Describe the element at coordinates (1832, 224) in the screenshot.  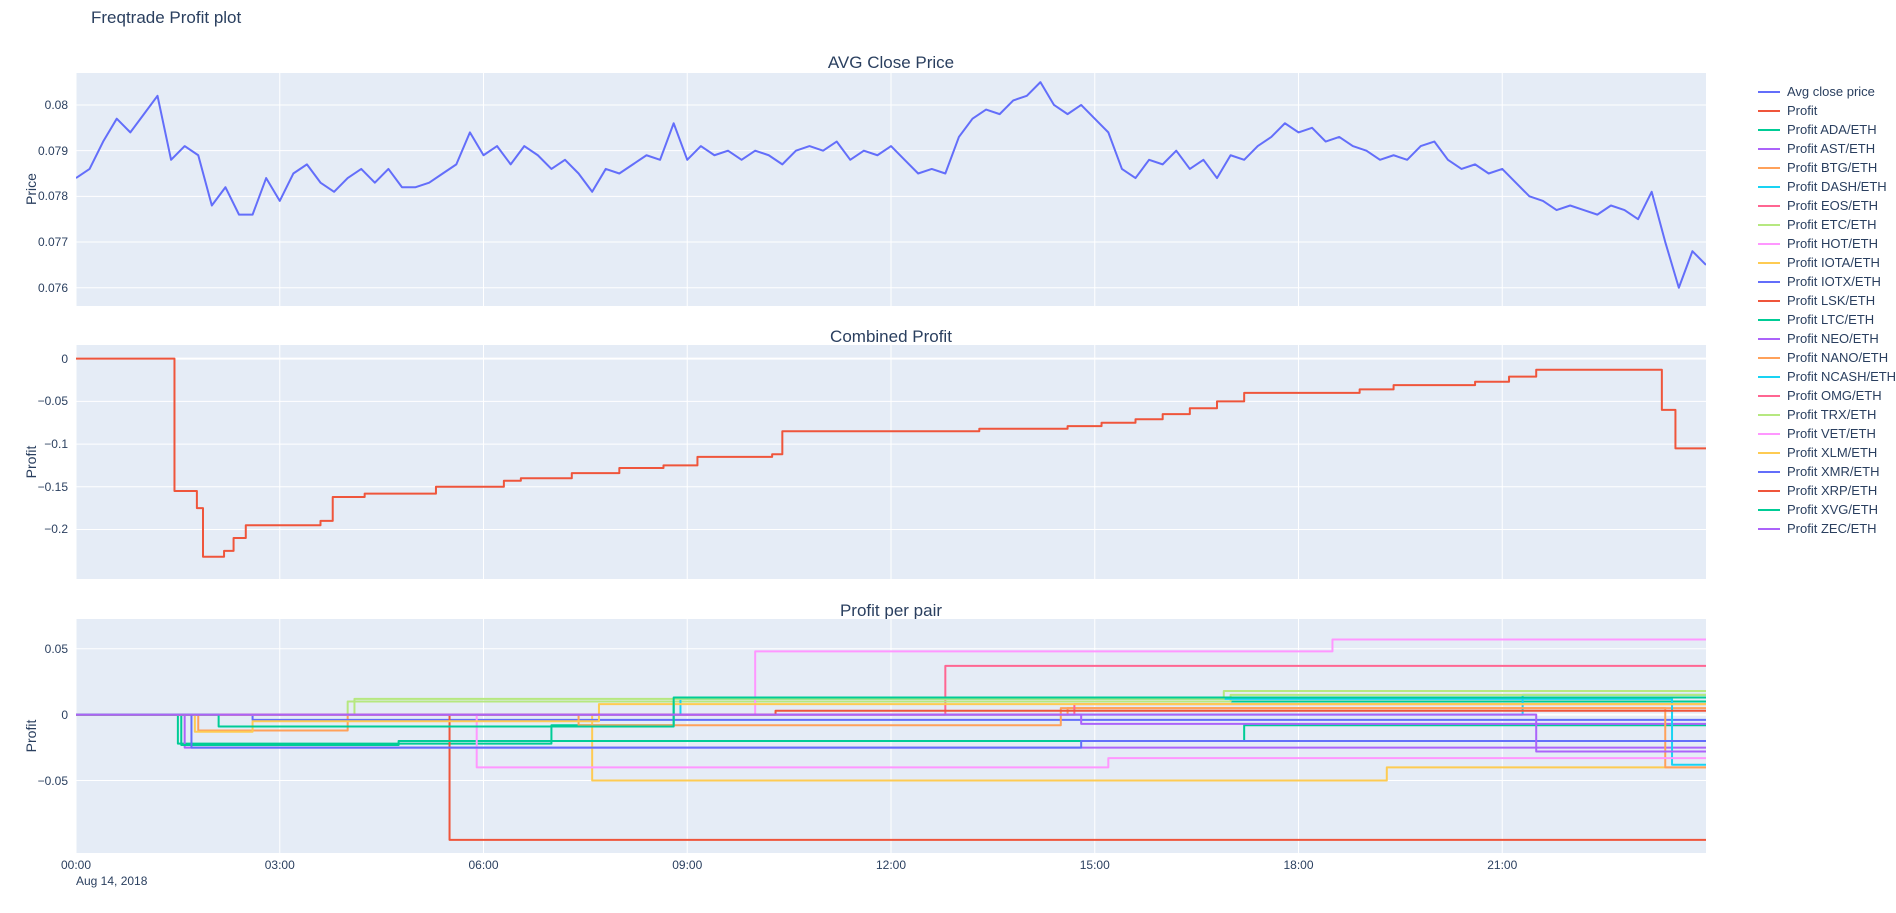
I see `legend-item-label: Profit ETC/ETH` at that location.